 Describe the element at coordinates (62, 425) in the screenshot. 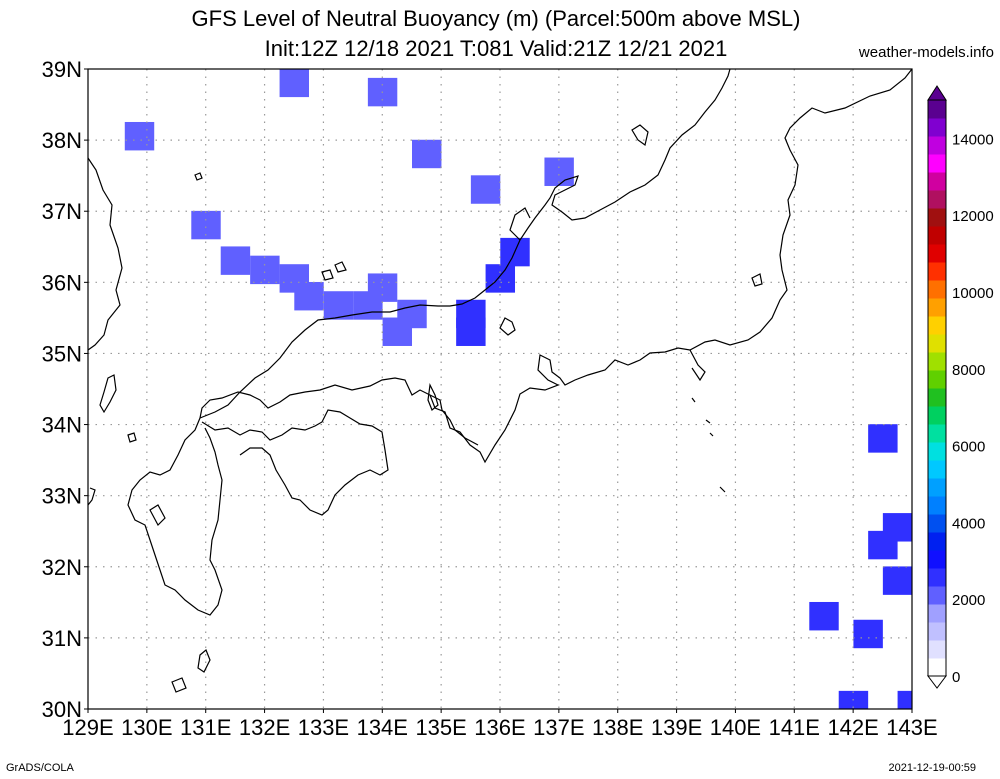

I see `lat-tick-label: 34N` at that location.